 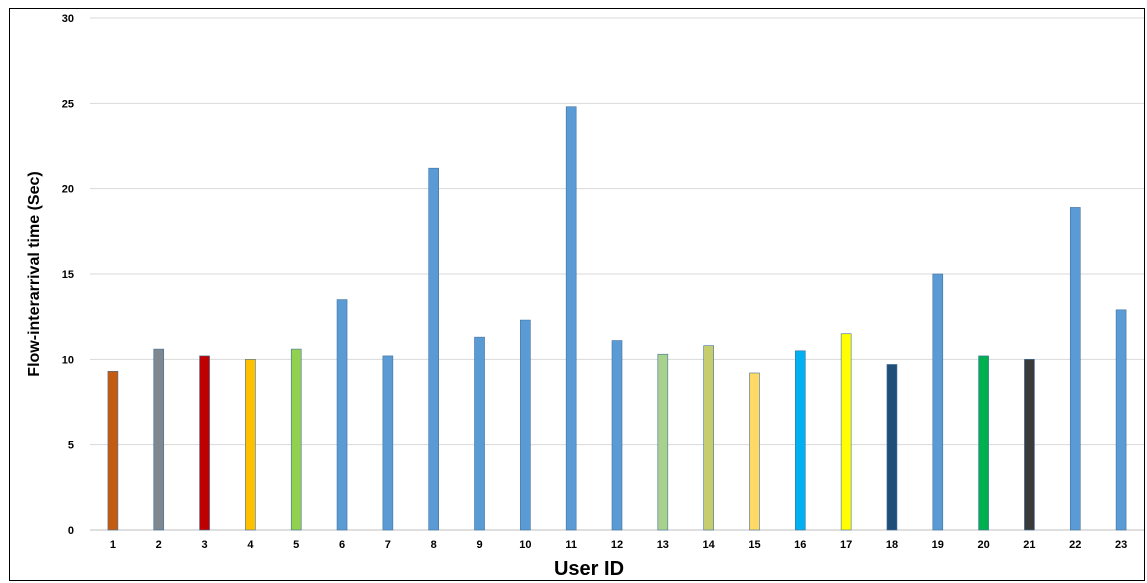 What do you see at coordinates (983, 545) in the screenshot?
I see `x-tick-label: 20` at bounding box center [983, 545].